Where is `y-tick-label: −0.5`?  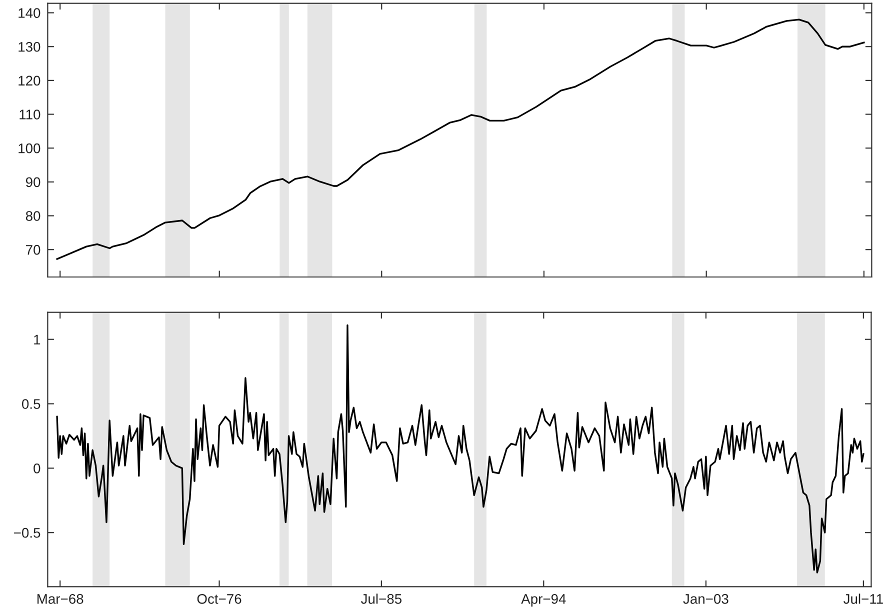 y-tick-label: −0.5 is located at coordinates (27, 533).